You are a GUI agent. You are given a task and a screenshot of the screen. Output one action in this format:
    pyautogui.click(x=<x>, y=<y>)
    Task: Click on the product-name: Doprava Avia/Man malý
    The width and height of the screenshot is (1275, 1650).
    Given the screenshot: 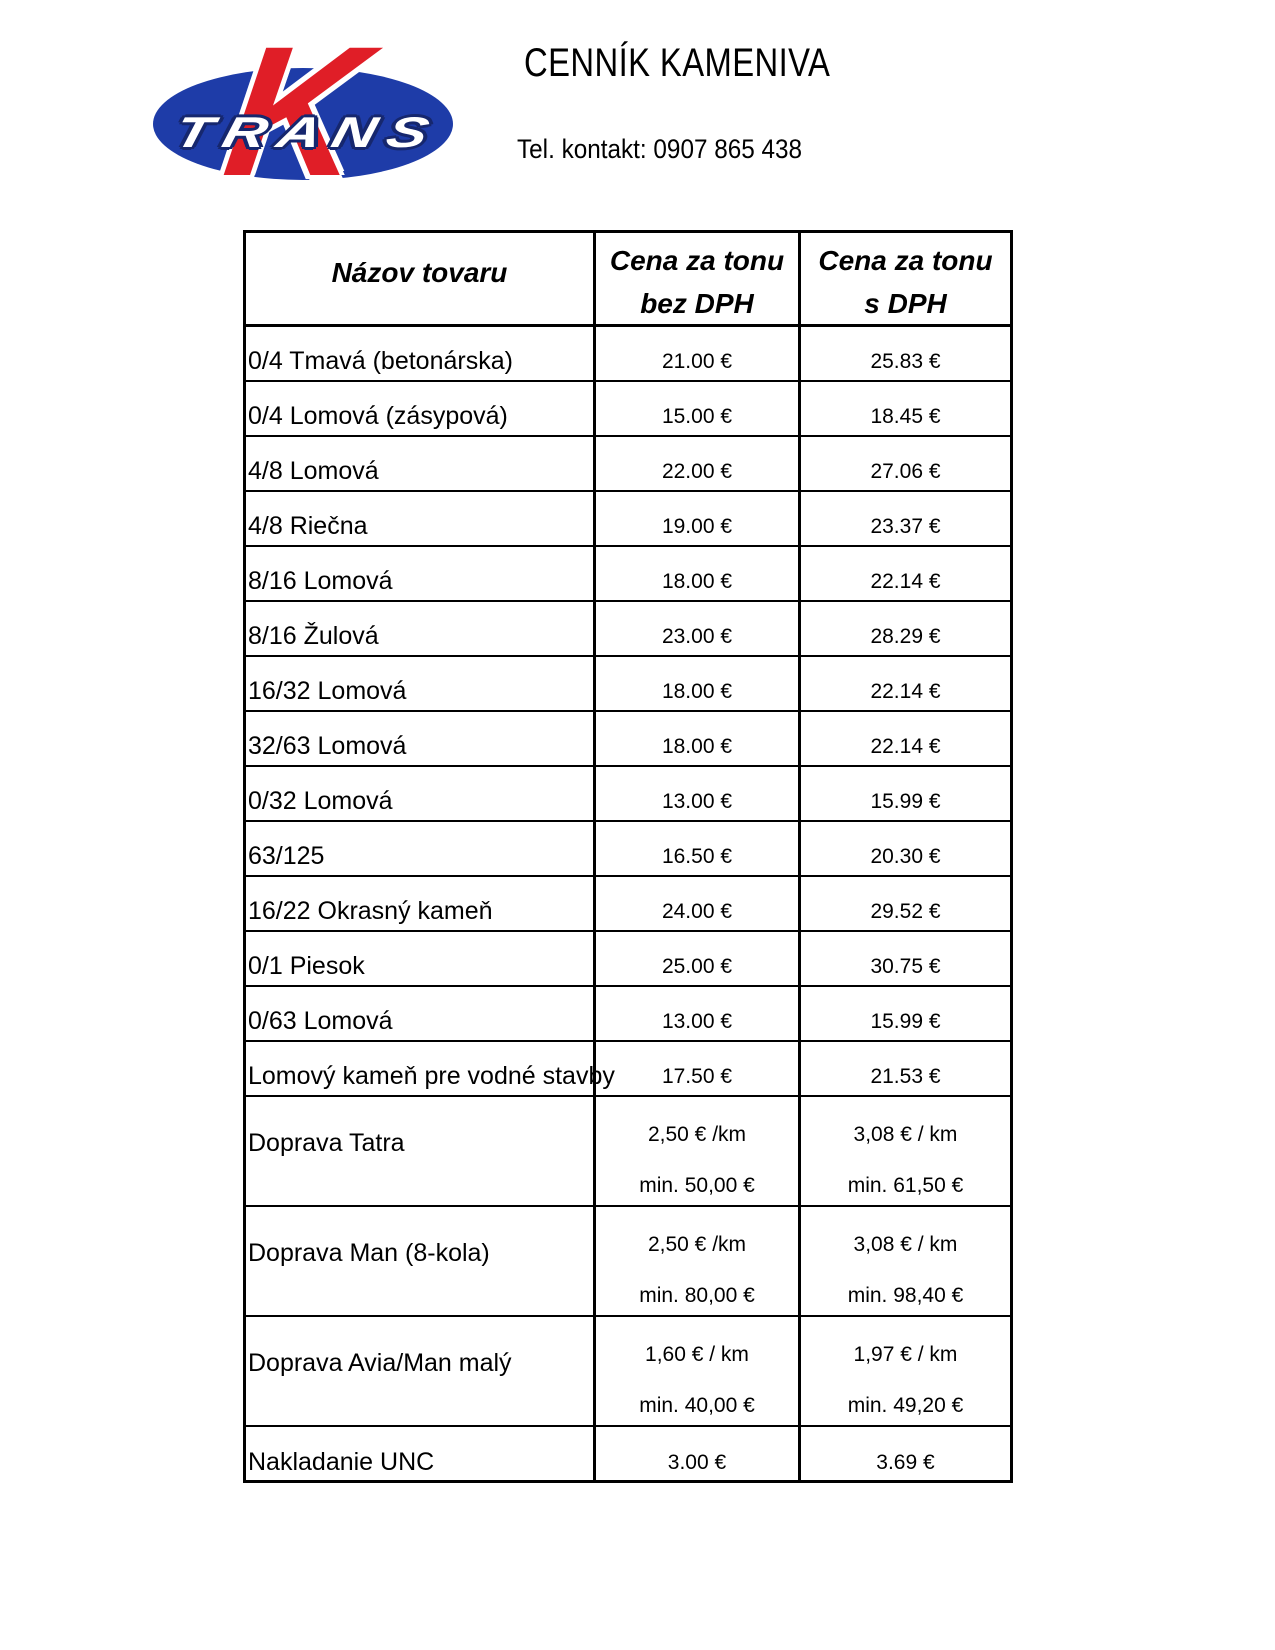 What is the action you would take?
    pyautogui.click(x=419, y=1370)
    